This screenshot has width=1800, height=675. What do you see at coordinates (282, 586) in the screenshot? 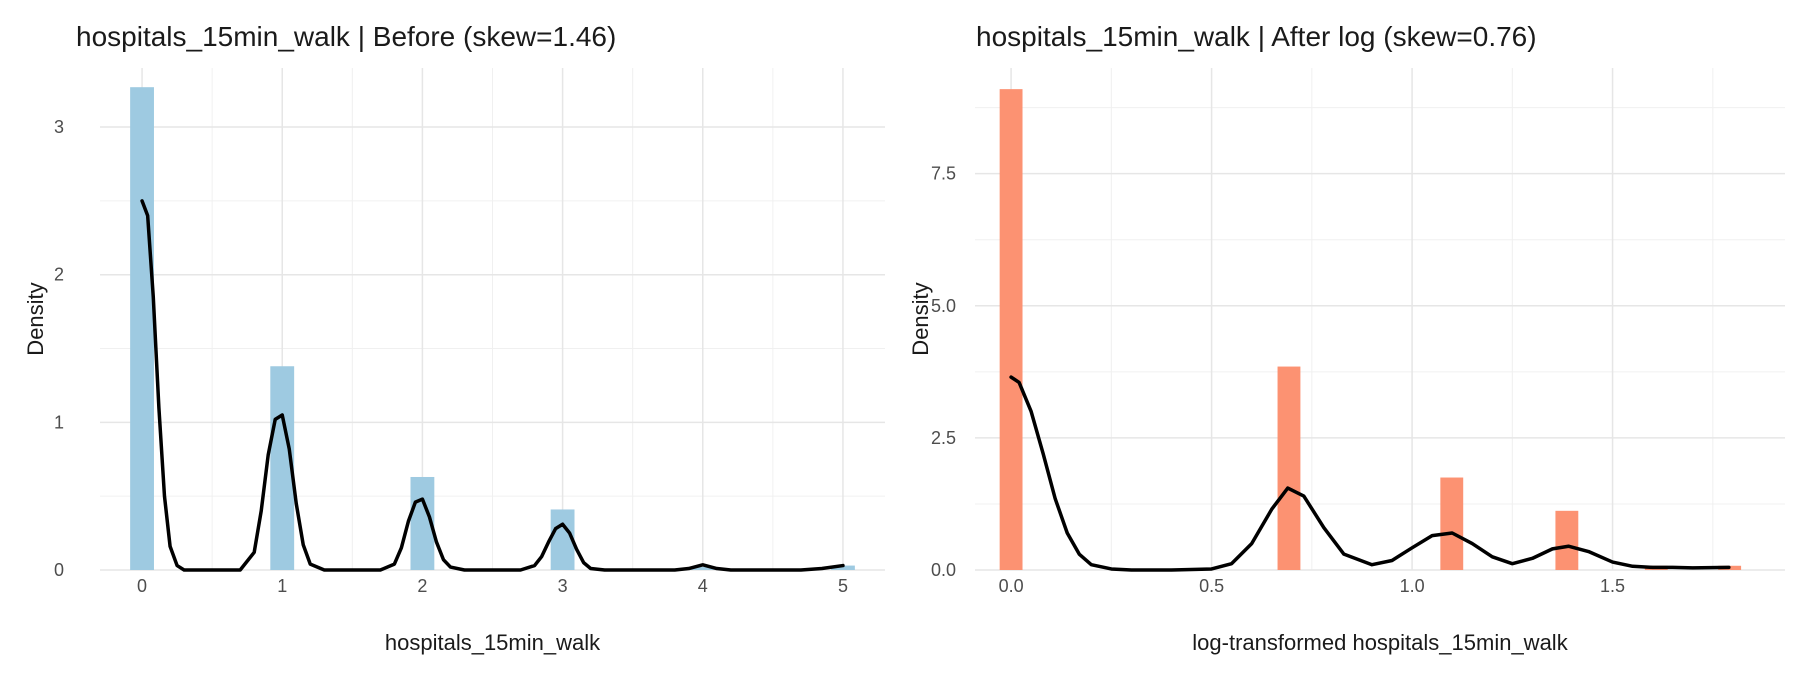
I see `x-tick-label: 1` at bounding box center [282, 586].